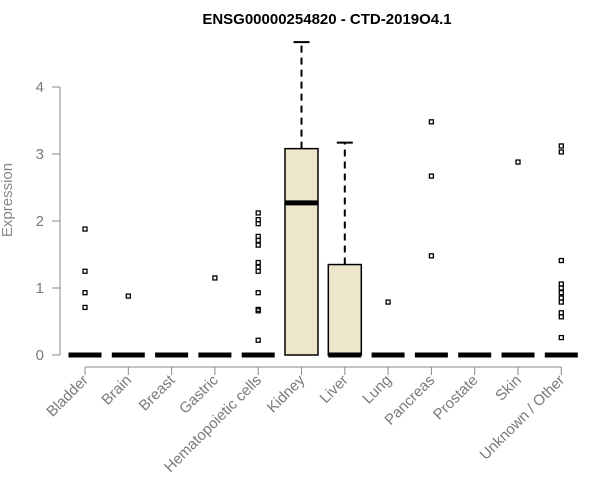 The height and width of the screenshot is (500, 600). What do you see at coordinates (128, 325) in the screenshot?
I see `box-brain` at bounding box center [128, 325].